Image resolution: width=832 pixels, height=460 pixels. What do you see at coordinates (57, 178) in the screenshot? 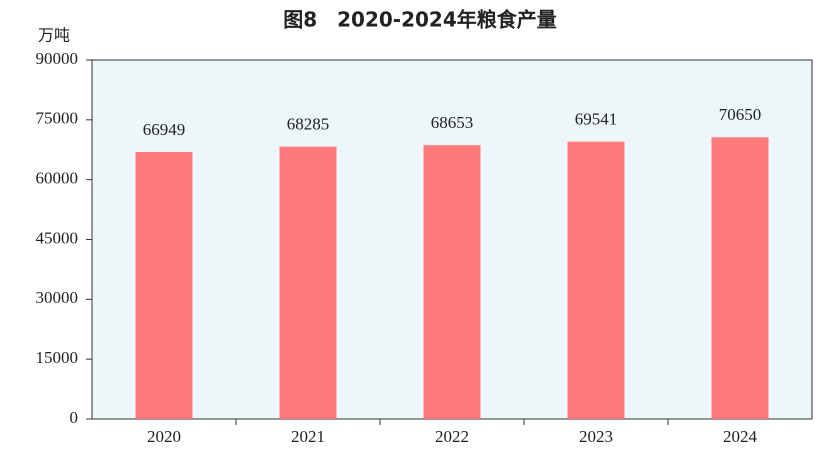
I see `y-tick-label: 60000` at bounding box center [57, 178].